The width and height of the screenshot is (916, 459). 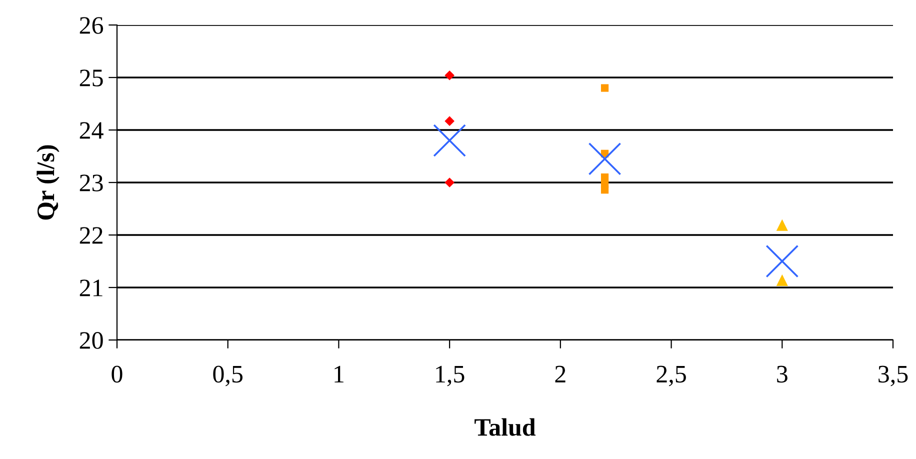 What do you see at coordinates (91, 183) in the screenshot?
I see `y-tick-label: 23` at bounding box center [91, 183].